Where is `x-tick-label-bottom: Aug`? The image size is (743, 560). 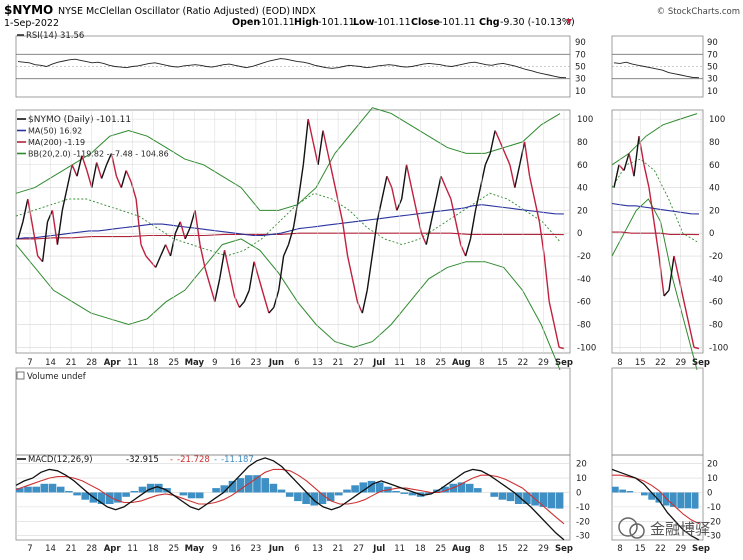 x-tick-label-bottom: Aug is located at coordinates (461, 549).